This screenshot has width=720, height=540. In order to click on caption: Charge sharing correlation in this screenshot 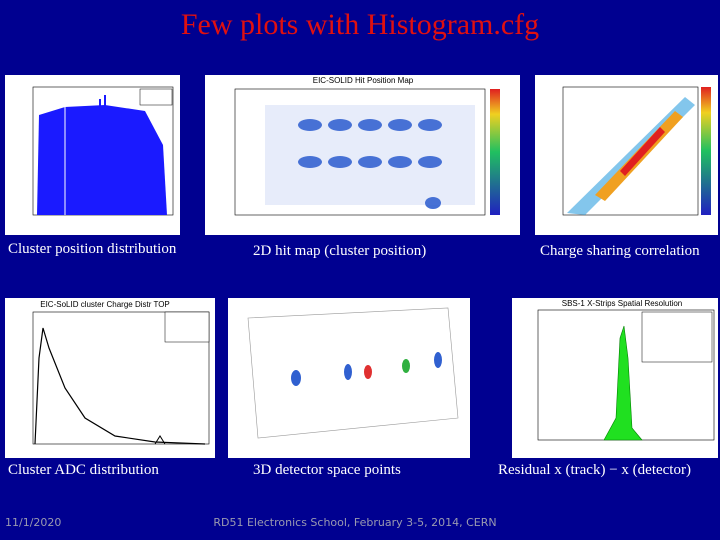, I will do `click(620, 251)`.